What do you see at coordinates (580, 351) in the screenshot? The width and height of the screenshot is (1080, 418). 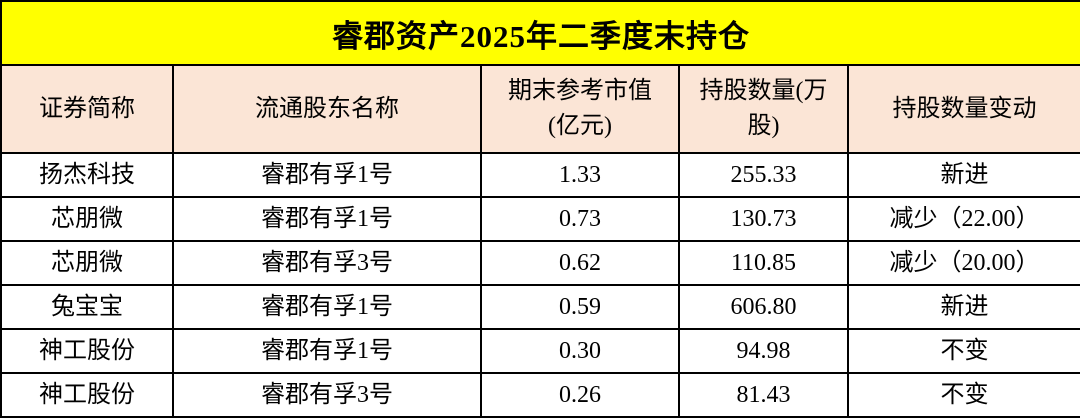 I see `cell-market-value: 0.30` at bounding box center [580, 351].